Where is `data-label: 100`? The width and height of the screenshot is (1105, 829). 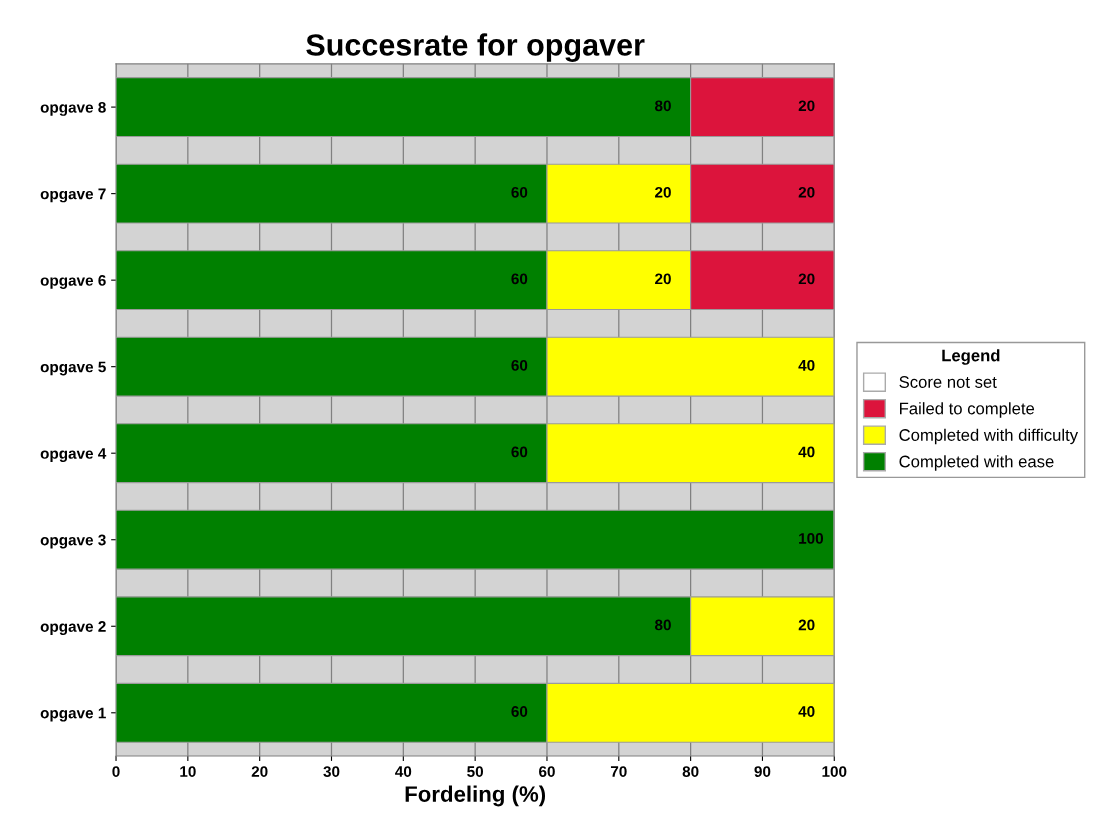
data-label: 100 is located at coordinates (811, 538).